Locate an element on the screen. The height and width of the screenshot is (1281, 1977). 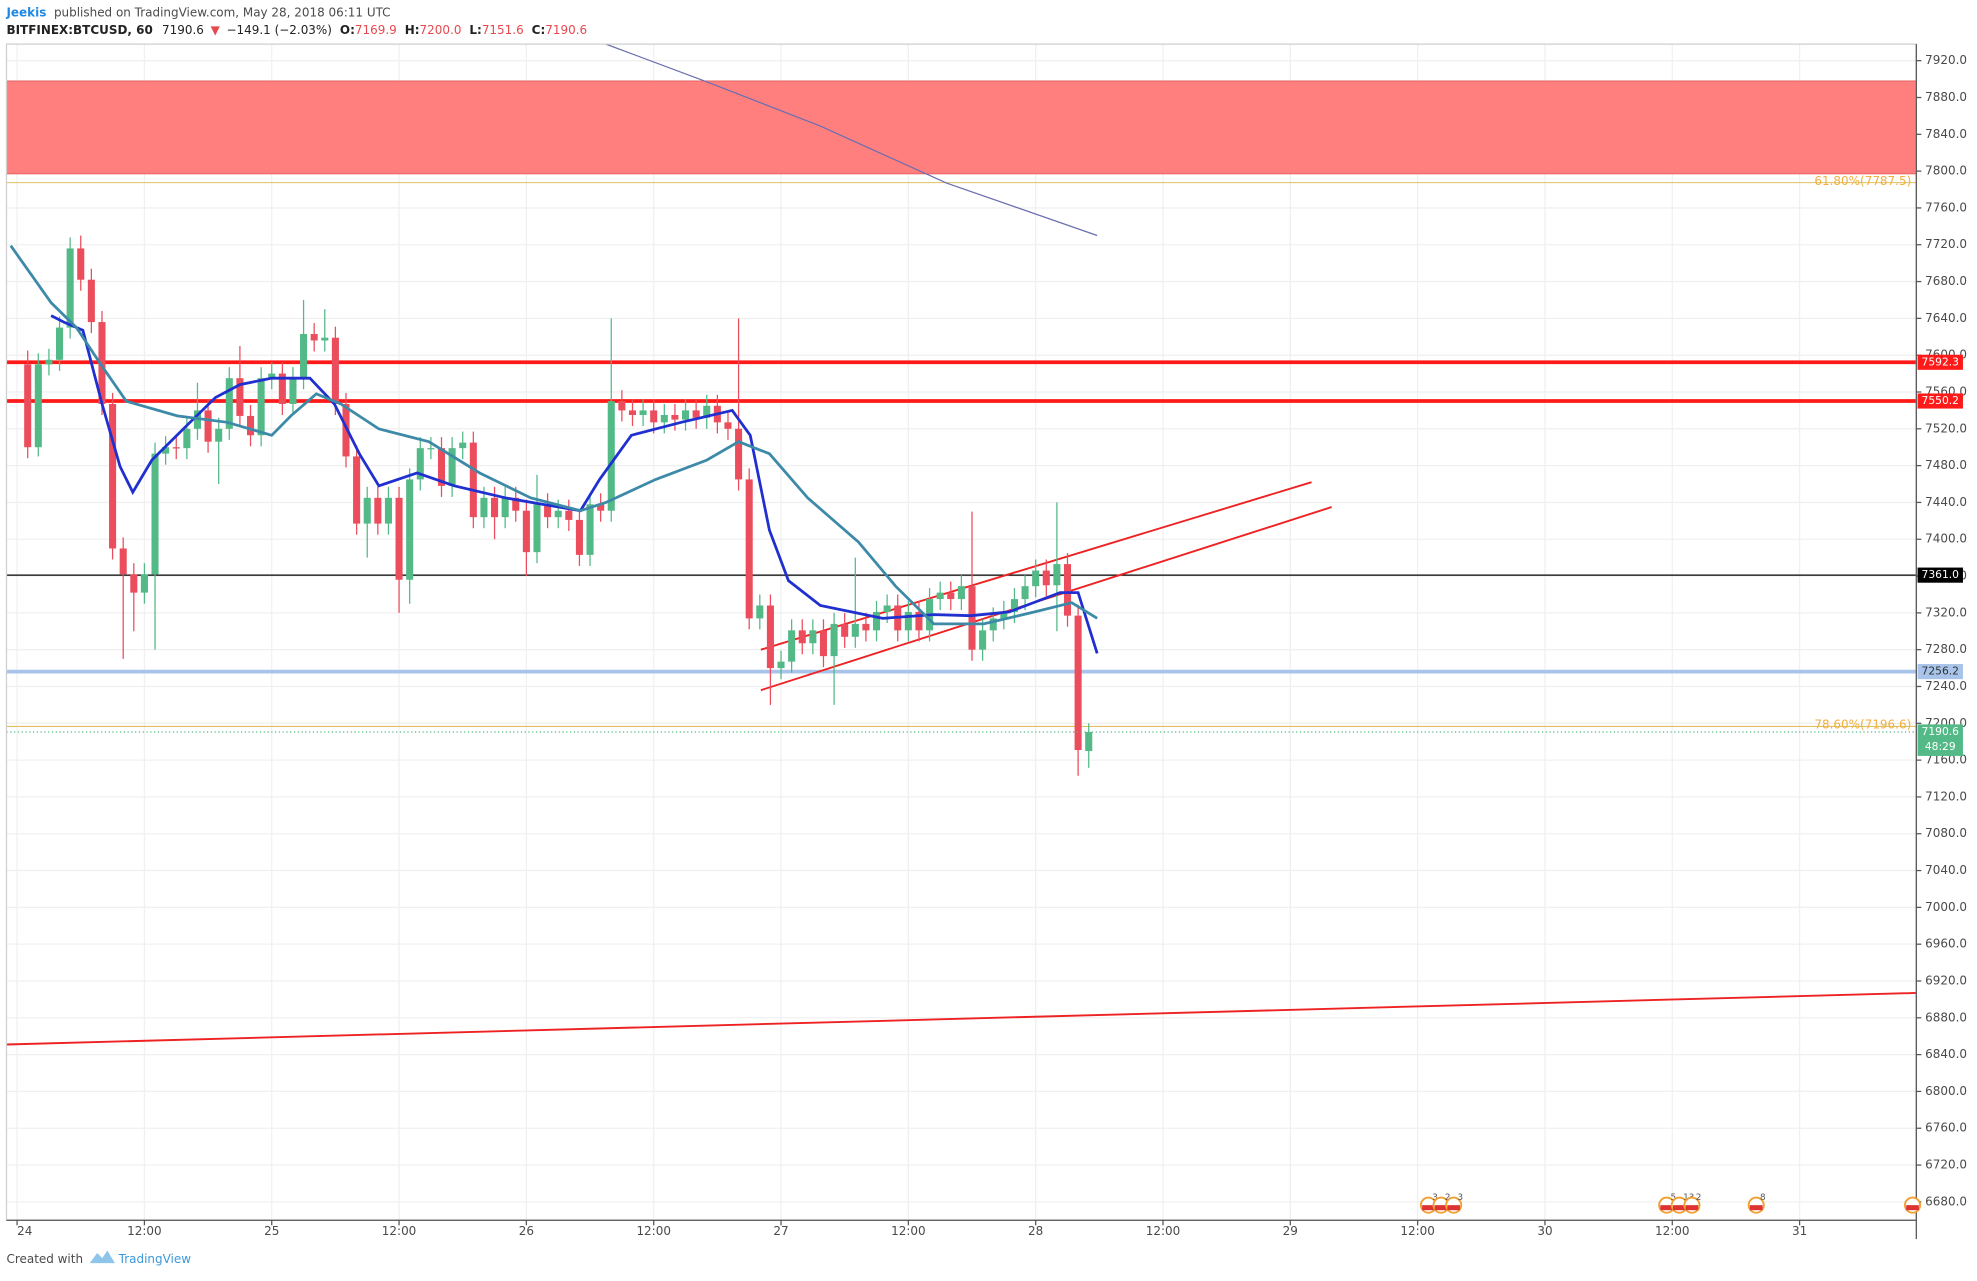
x-tick-label: 27 is located at coordinates (780, 1231).